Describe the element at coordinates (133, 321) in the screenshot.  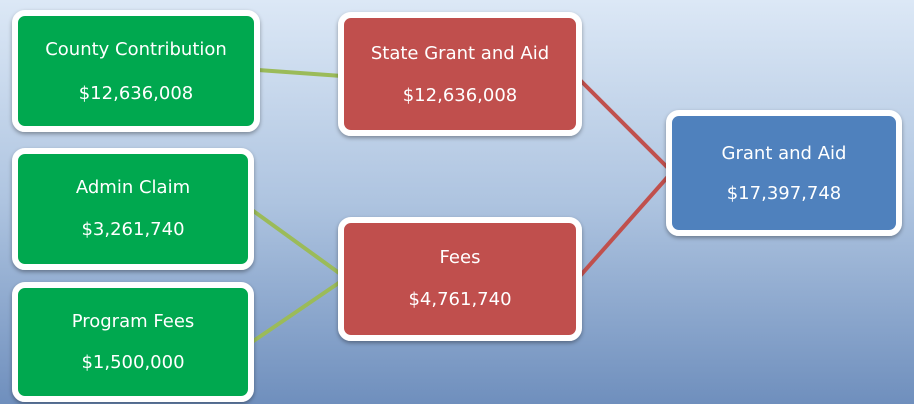
I see `node-label: Program Fees` at that location.